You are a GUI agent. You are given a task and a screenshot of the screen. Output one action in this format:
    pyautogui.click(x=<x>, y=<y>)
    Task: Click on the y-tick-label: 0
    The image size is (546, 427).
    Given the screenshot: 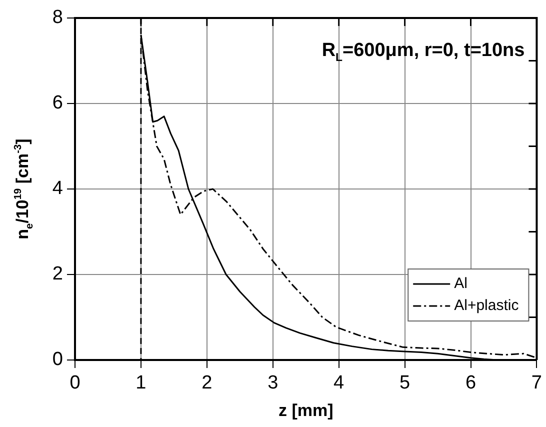 What is the action you would take?
    pyautogui.click(x=57, y=359)
    